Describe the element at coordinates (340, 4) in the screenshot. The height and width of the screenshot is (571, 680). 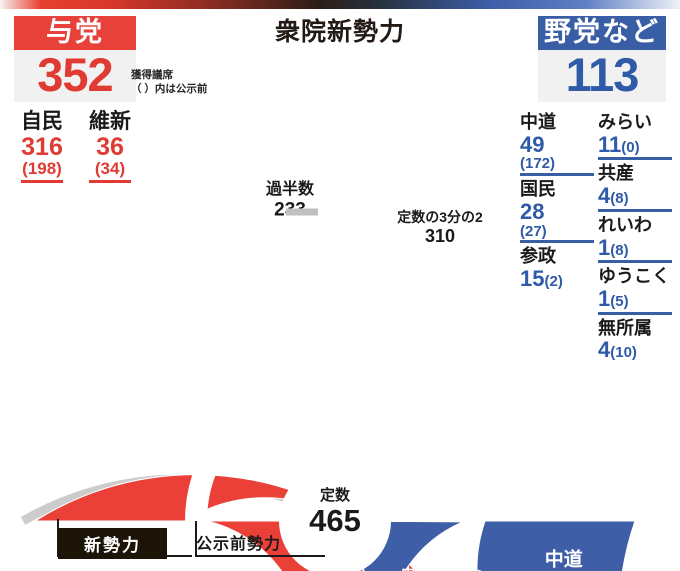
I see `top-gradient-bar` at that location.